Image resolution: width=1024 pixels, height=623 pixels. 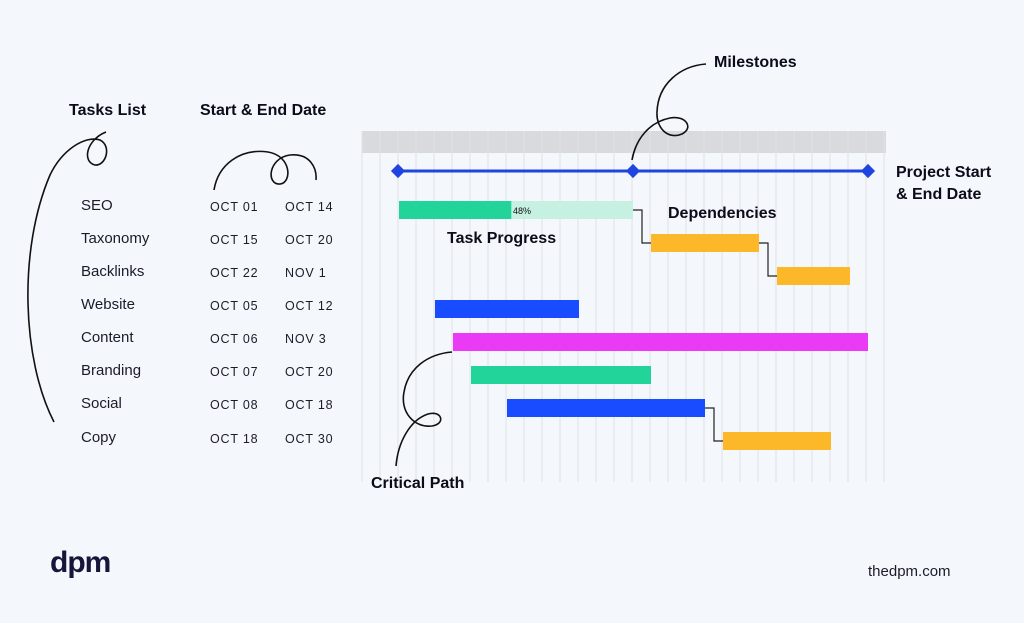 What do you see at coordinates (424, 409) in the screenshot?
I see `critical-path-curl-arrow` at bounding box center [424, 409].